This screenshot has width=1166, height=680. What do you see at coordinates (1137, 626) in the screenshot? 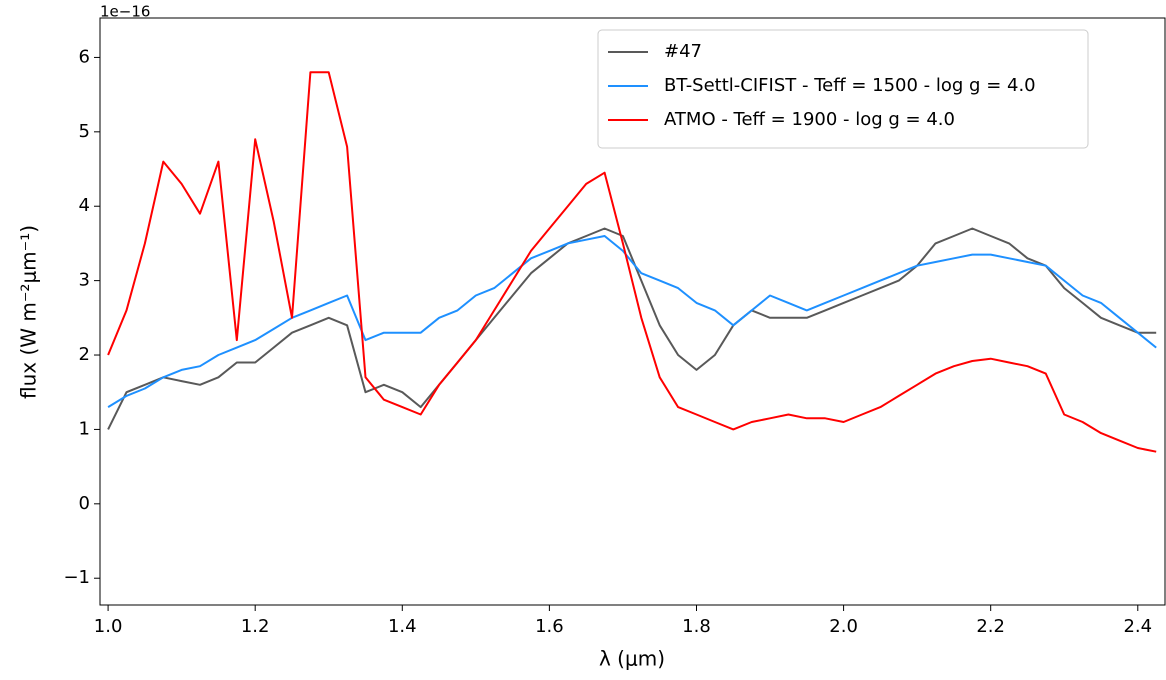
I see `x-tick-label: 2.4` at bounding box center [1137, 626].